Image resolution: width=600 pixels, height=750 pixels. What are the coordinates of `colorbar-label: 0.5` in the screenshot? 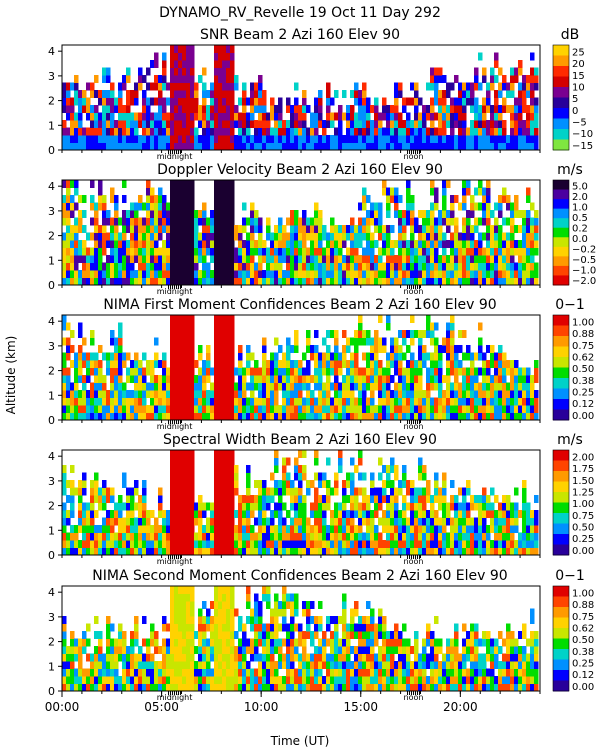 It's located at (580, 218).